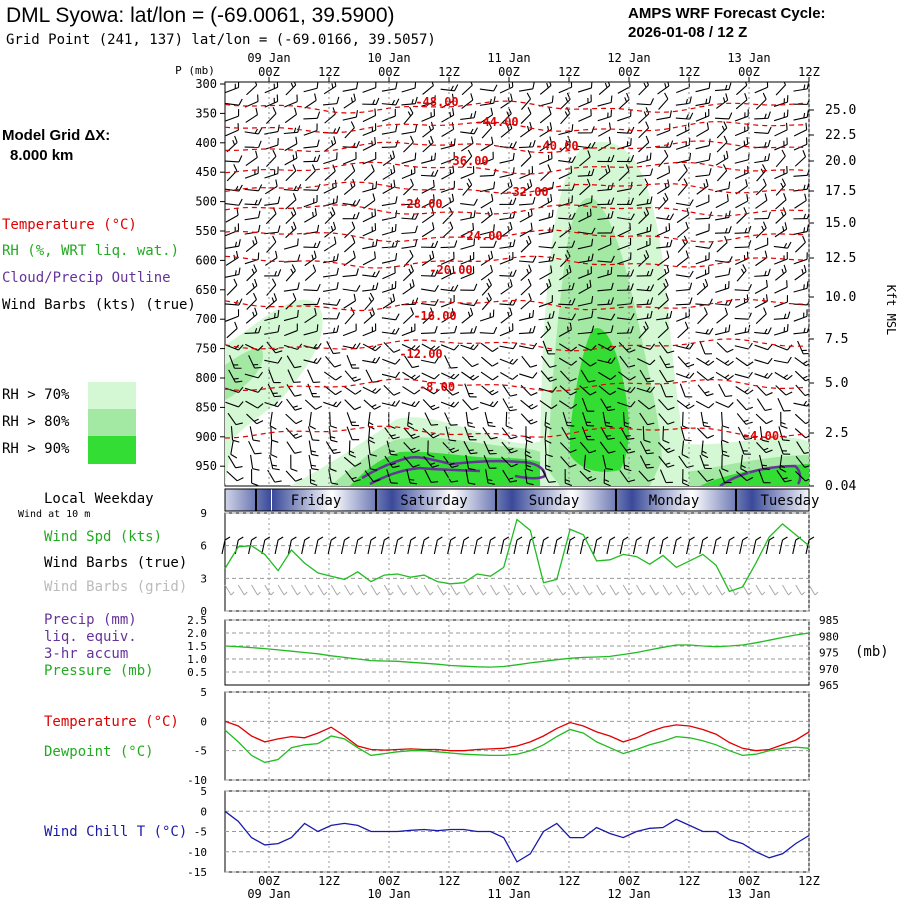  Describe the element at coordinates (103, 537) in the screenshot. I see `wind-speed-label: Wind Spd (kts)` at that location.